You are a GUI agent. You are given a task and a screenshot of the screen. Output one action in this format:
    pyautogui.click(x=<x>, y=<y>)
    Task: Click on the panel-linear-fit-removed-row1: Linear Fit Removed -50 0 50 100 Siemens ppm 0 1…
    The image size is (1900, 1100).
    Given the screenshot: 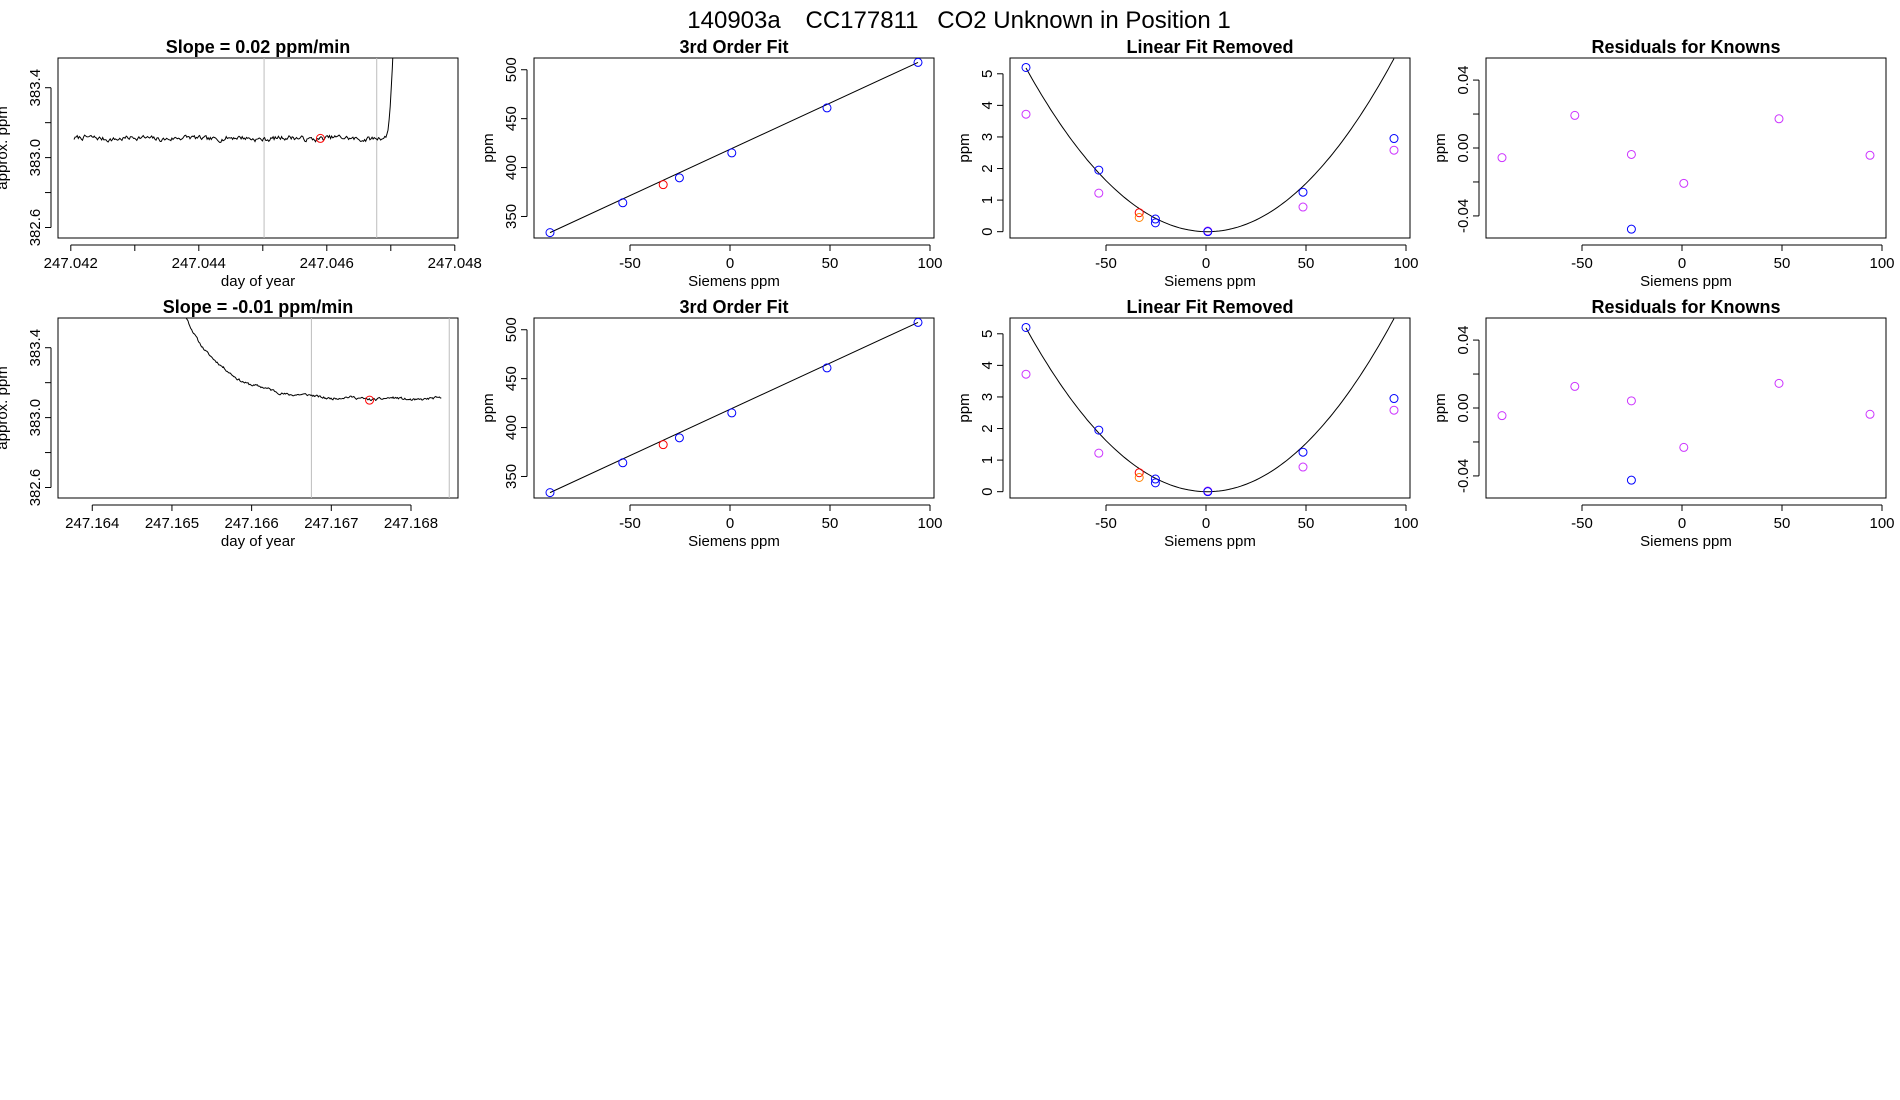 What is the action you would take?
    pyautogui.click(x=1190, y=164)
    